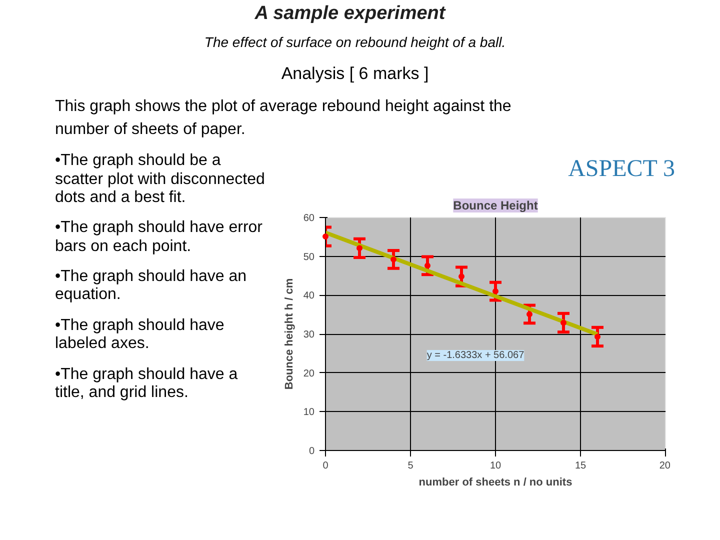 This screenshot has width=720, height=540. What do you see at coordinates (580, 466) in the screenshot?
I see `x-tick-label: 15` at bounding box center [580, 466].